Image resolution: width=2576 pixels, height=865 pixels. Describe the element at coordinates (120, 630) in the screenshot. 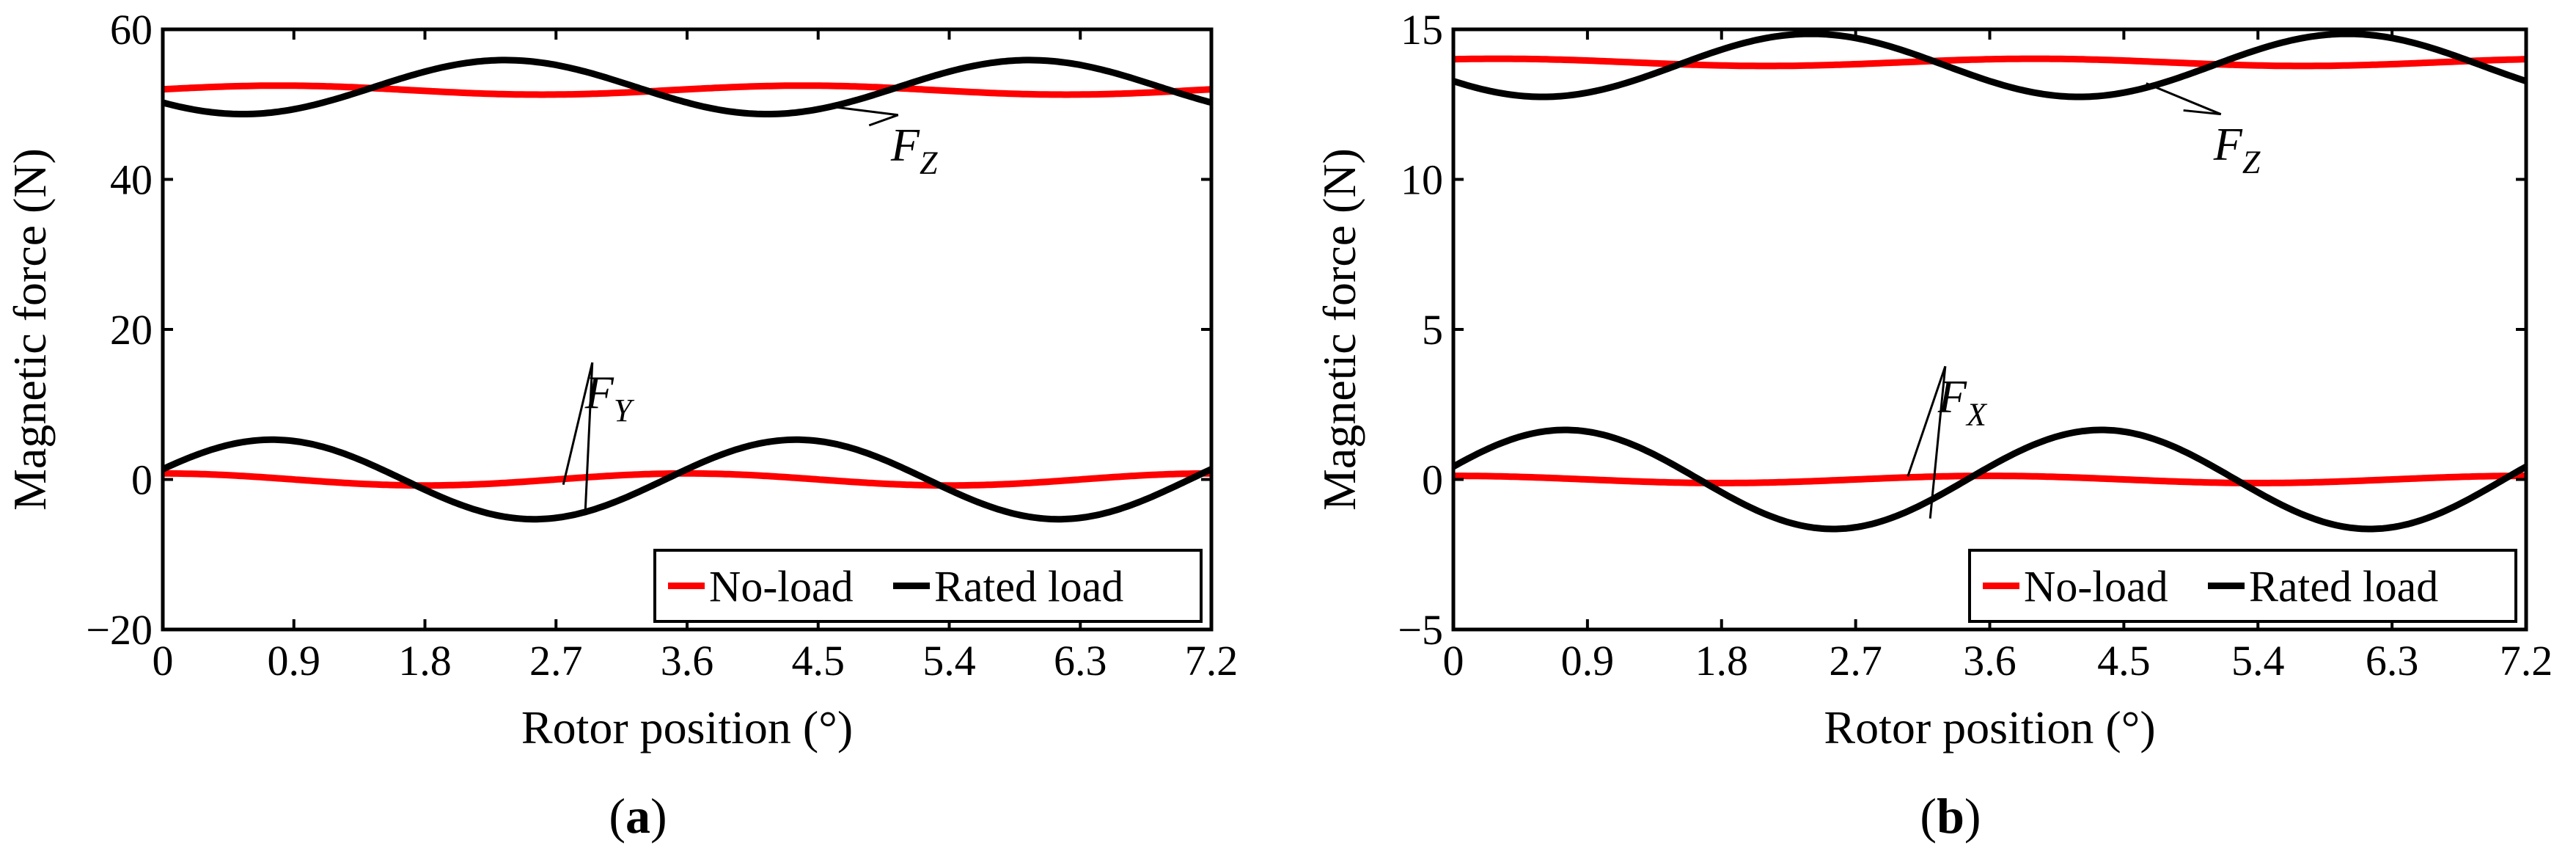

I see `y-tick-label: −20` at that location.